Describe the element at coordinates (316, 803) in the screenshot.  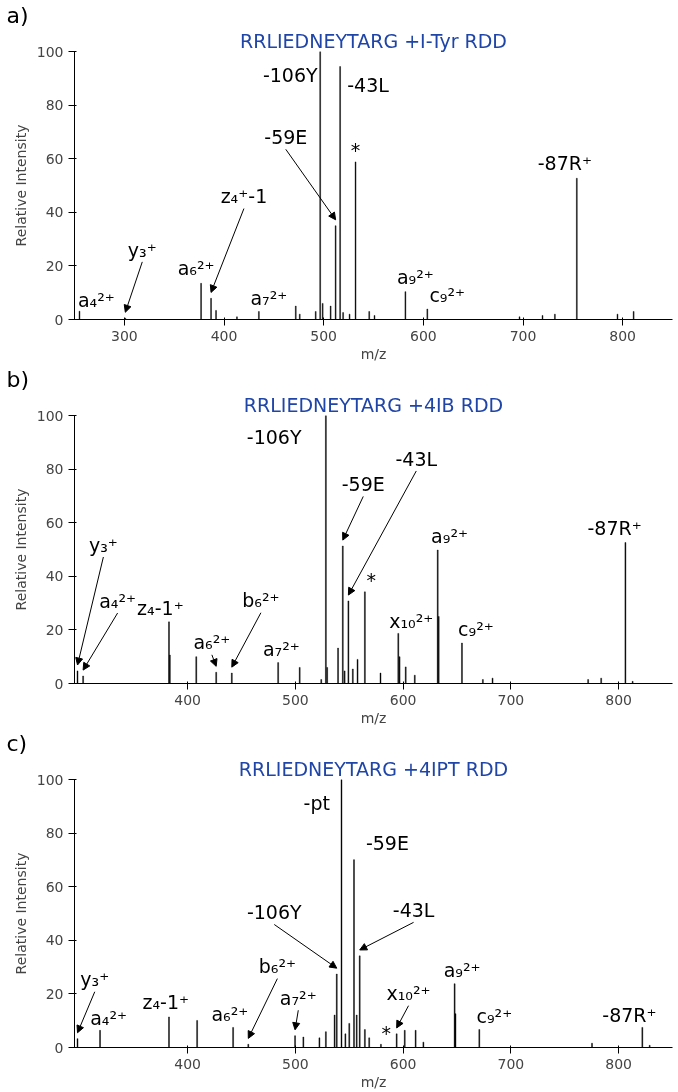
I see `annotation: -pt` at that location.